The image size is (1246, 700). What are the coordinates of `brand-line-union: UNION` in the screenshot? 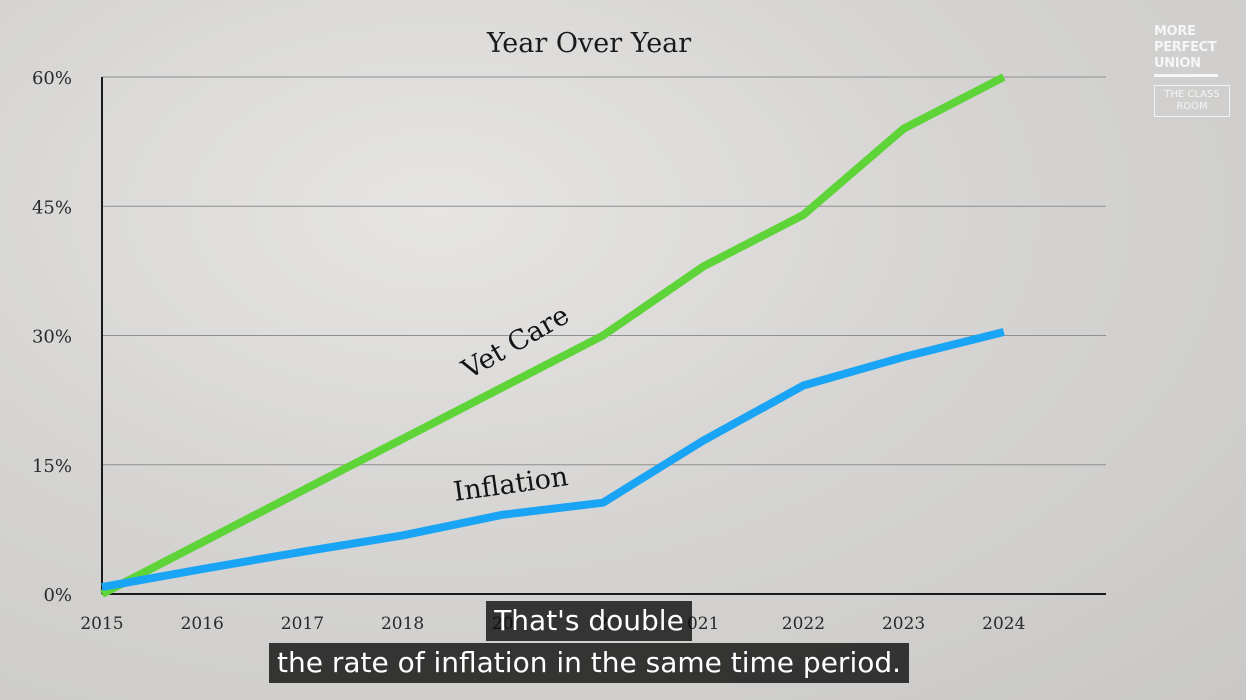 It's located at (1177, 63).